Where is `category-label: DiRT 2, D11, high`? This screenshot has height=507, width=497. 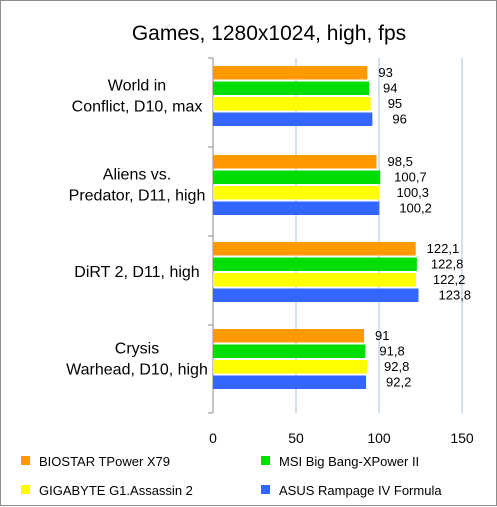
category-label: DiRT 2, D11, high is located at coordinates (136, 272).